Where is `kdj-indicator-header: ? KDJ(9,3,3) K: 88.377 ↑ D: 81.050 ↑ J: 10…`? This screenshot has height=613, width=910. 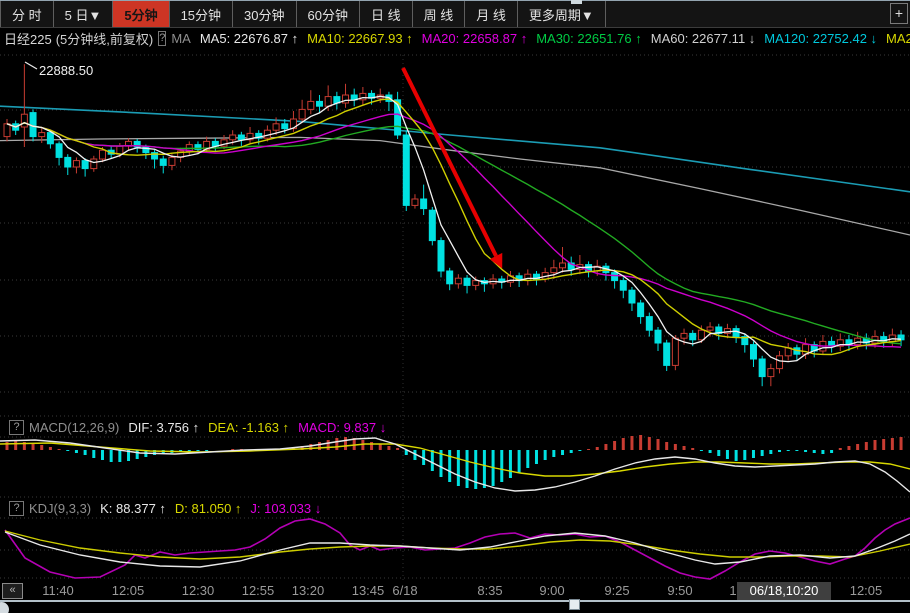
kdj-indicator-header: ? KDJ(9,3,3) K: 88.377 ↑ D: 81.050 ↑ J: 10… is located at coordinates (457, 508).